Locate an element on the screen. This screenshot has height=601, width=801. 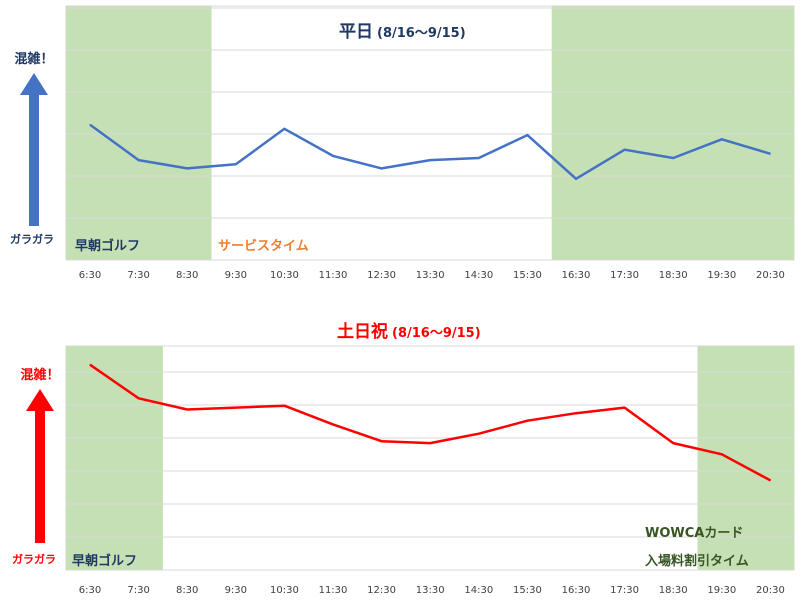
chart-title: 土日祝 is located at coordinates (362, 331).